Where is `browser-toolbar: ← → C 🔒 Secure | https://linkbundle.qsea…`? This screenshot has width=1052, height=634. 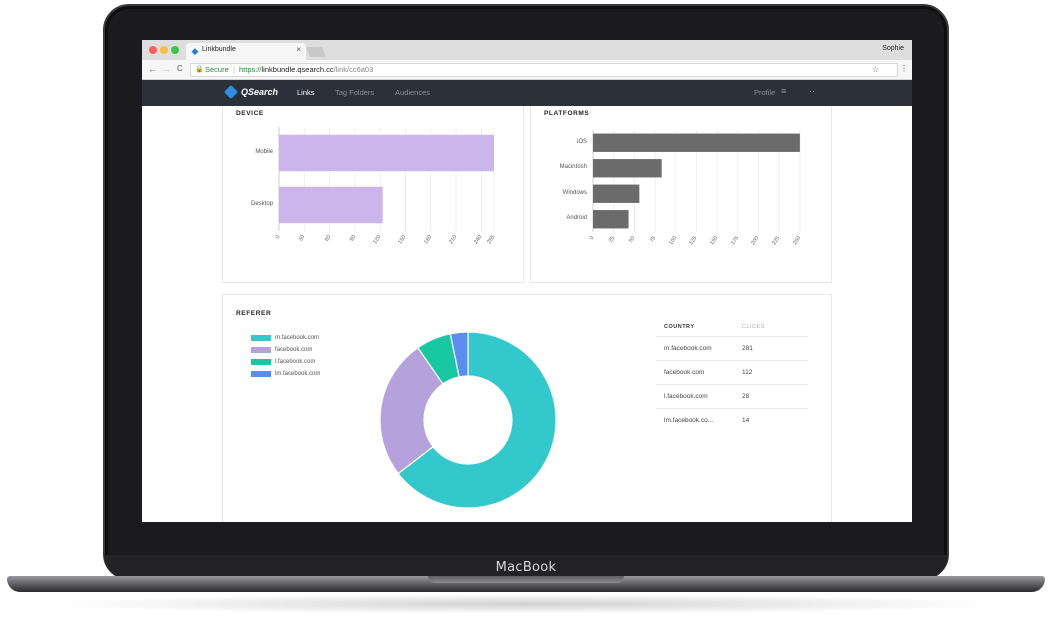
browser-toolbar: ← → C 🔒 Secure | https://linkbundle.qsea… is located at coordinates (527, 70).